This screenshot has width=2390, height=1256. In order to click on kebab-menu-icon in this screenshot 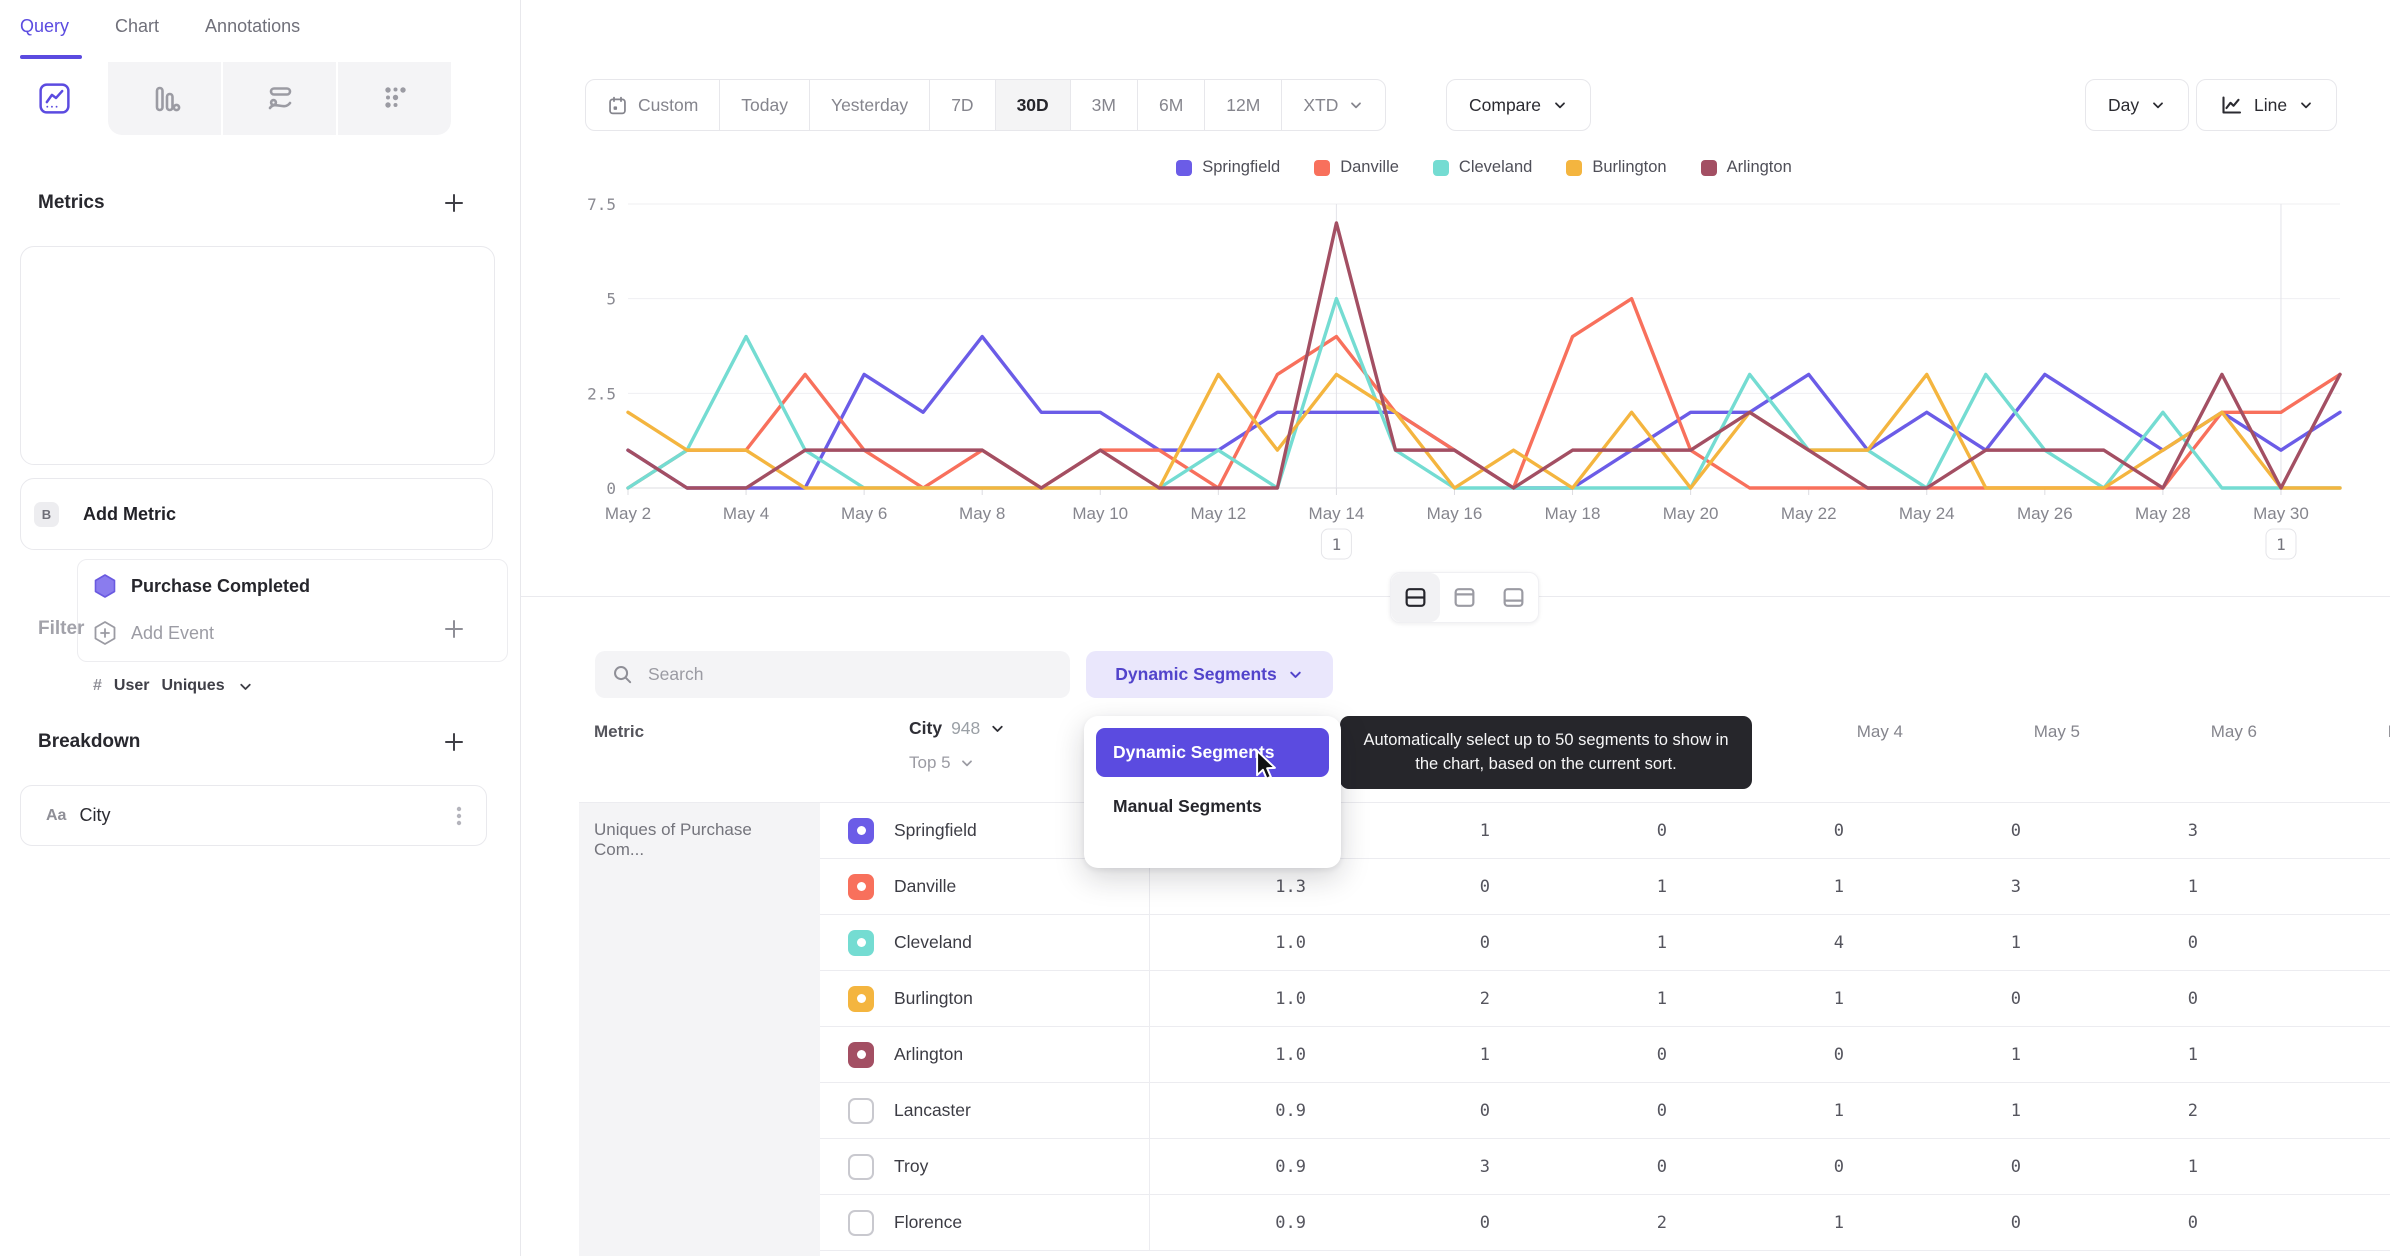, I will do `click(459, 816)`.